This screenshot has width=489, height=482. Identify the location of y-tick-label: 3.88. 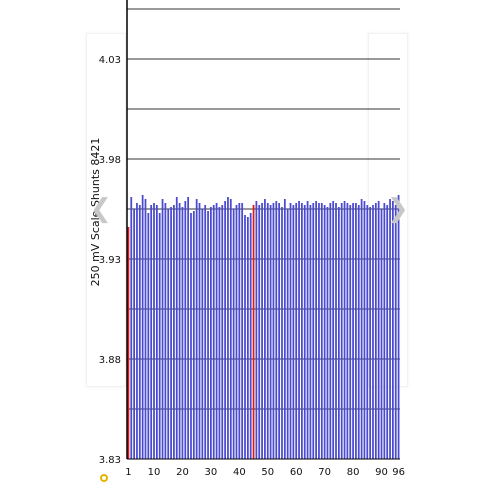
(110, 360).